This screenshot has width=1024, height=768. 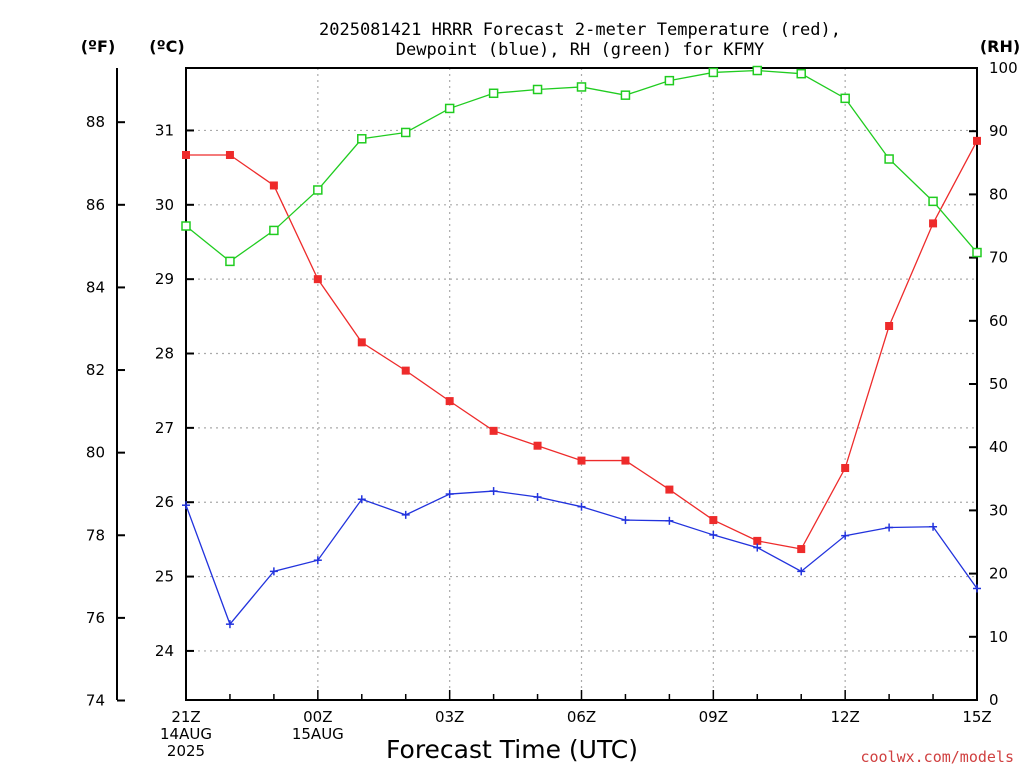 What do you see at coordinates (998, 447) in the screenshot?
I see `rh-tick-label: 40` at bounding box center [998, 447].